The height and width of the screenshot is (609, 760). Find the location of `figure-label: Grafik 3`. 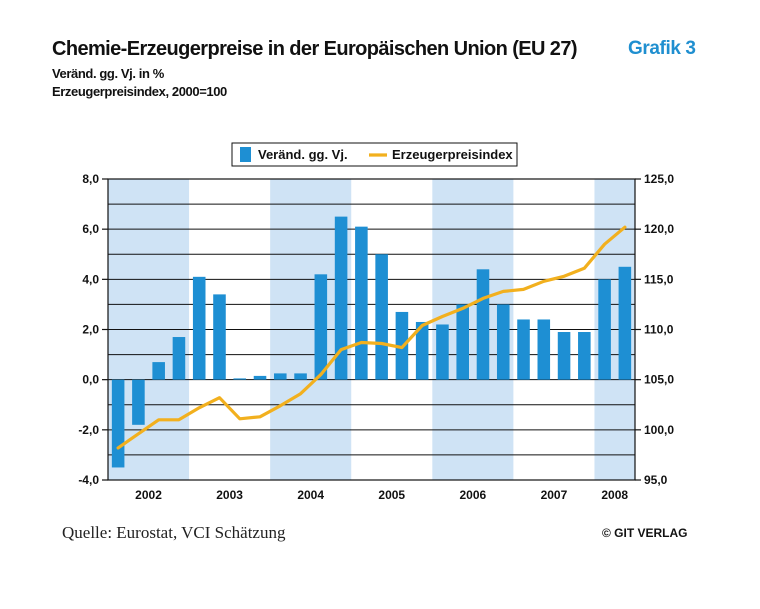

figure-label: Grafik 3 is located at coordinates (662, 48).